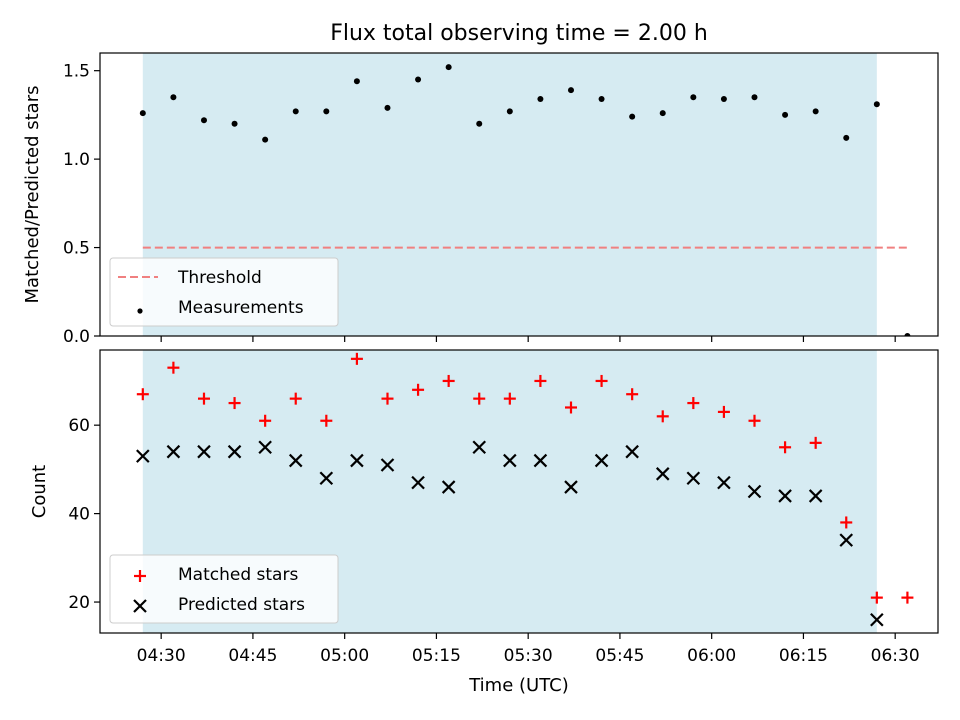 The width and height of the screenshot is (960, 720). What do you see at coordinates (344, 656) in the screenshot?
I see `x-tick-label: 05:00` at bounding box center [344, 656].